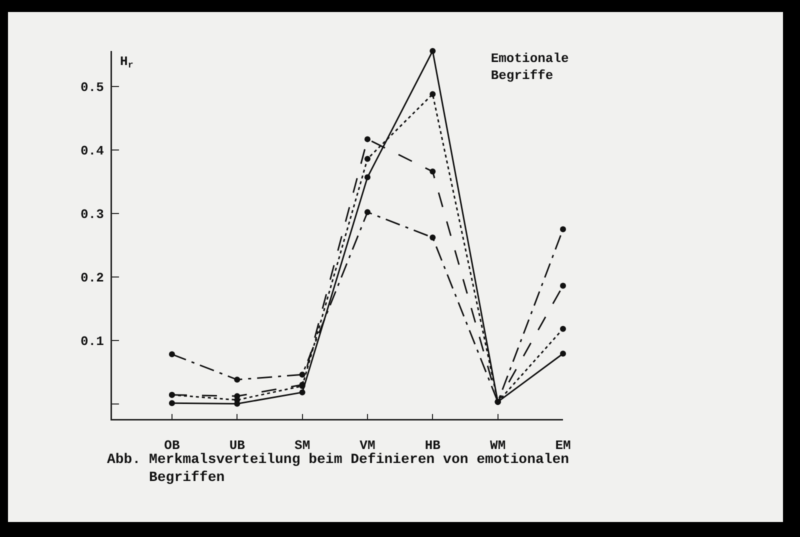  I want to click on text: Emotionale Begriffe, so click(530, 67).